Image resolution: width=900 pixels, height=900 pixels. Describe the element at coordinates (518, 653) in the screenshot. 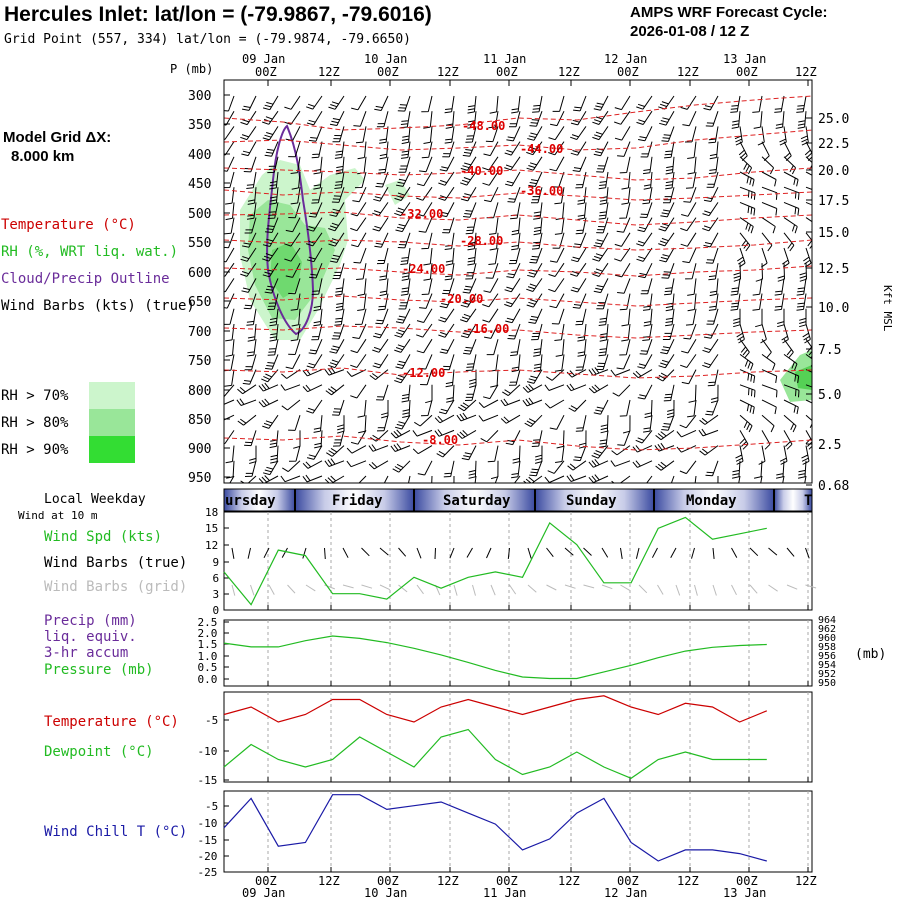

I see `precip-panel-frame` at that location.